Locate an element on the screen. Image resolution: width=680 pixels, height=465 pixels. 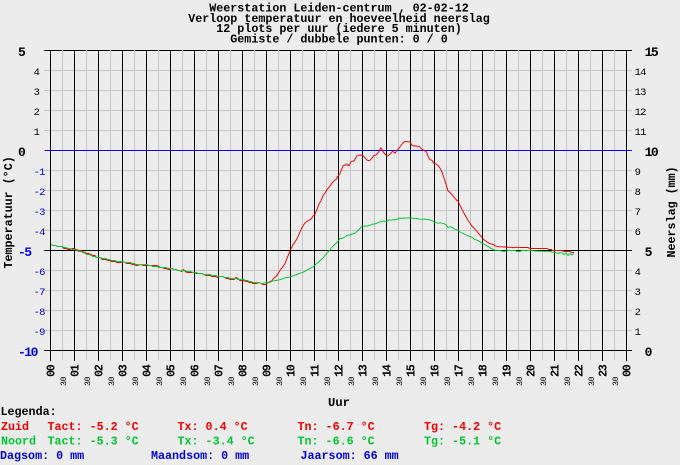
svg-text:Gemiste / dubbele punten: 0 /: Gemiste / dubbele punten: 0 / 0 is located at coordinates (338, 39).